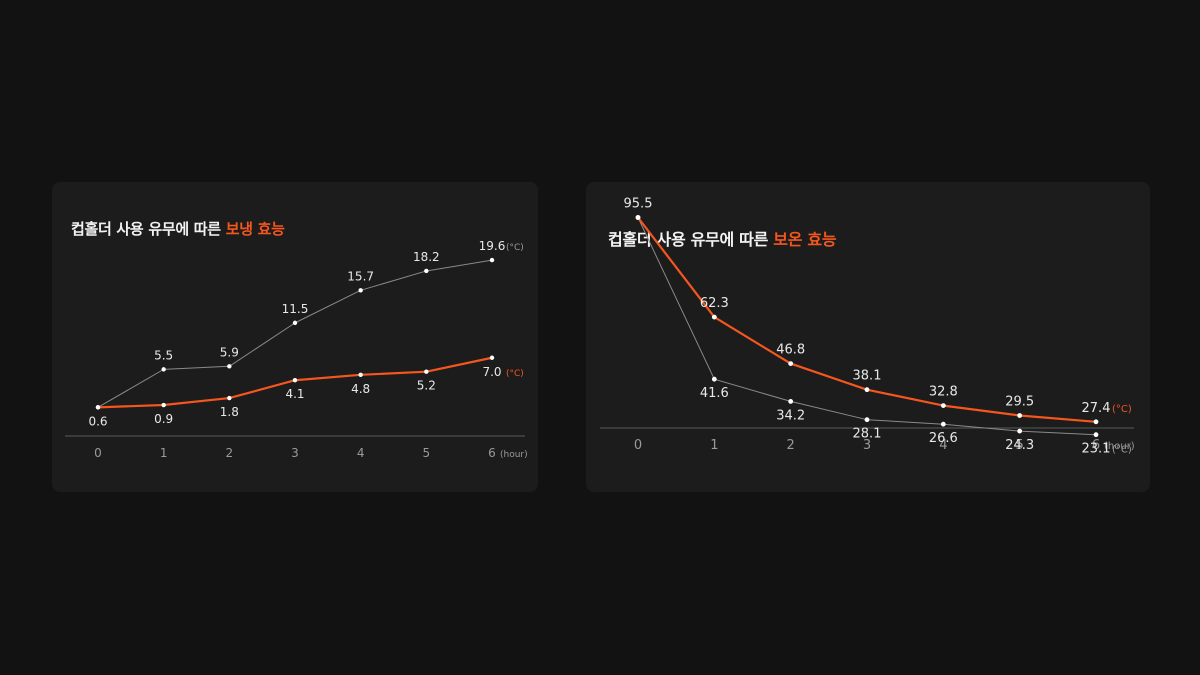 This screenshot has width=1200, height=675. What do you see at coordinates (805, 239) in the screenshot?
I see `warming-title-highlight: 보온 효능` at bounding box center [805, 239].